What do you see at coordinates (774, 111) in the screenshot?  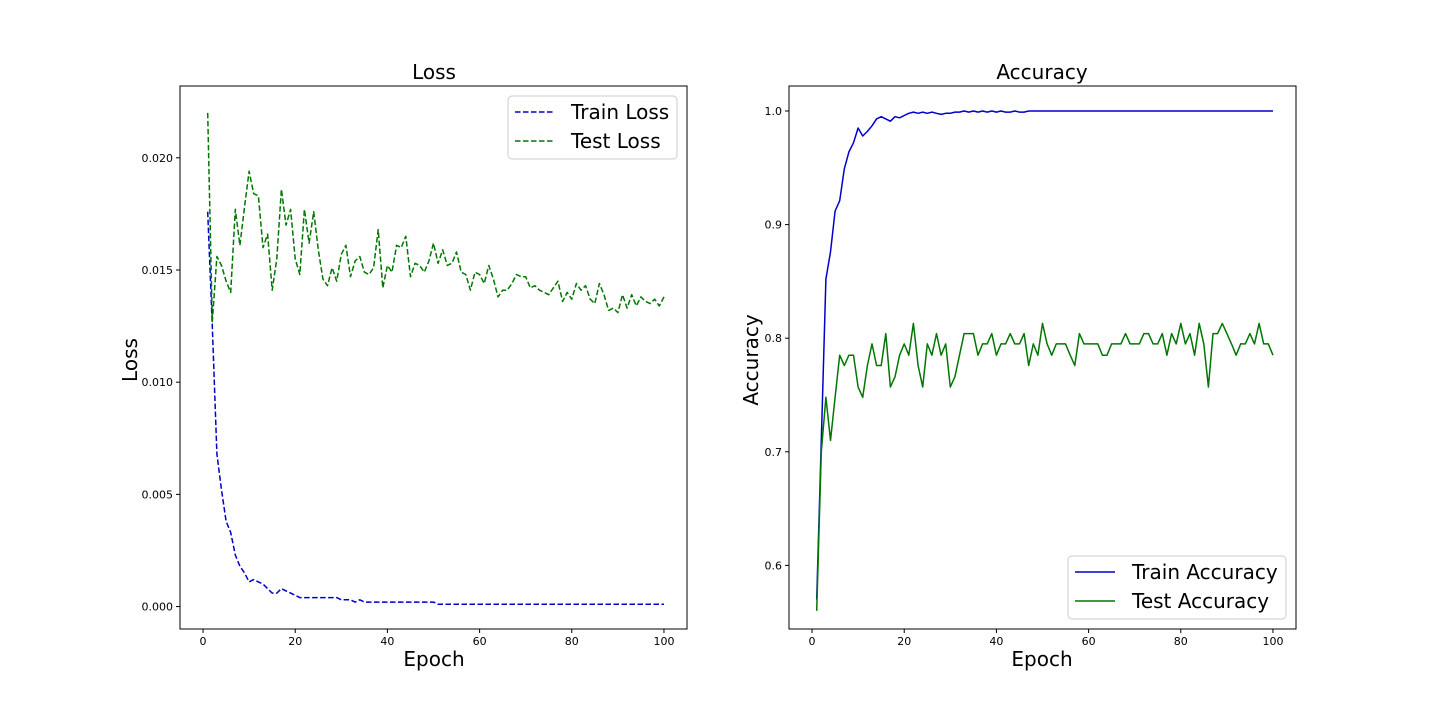 I see `accuracy-y-tick-label: 1.0` at bounding box center [774, 111].